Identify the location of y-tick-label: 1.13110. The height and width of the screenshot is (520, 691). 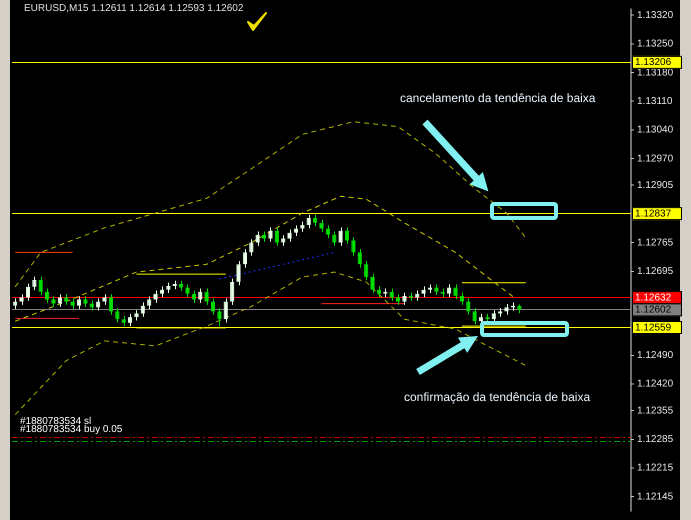
(655, 101).